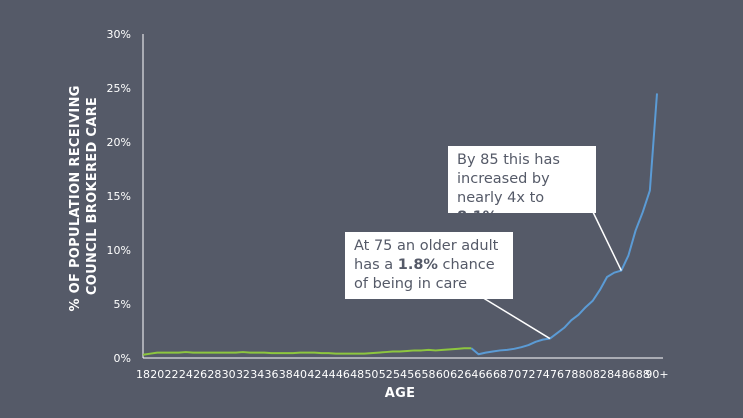  I want to click on annotation-text: increased by, so click(503, 179).